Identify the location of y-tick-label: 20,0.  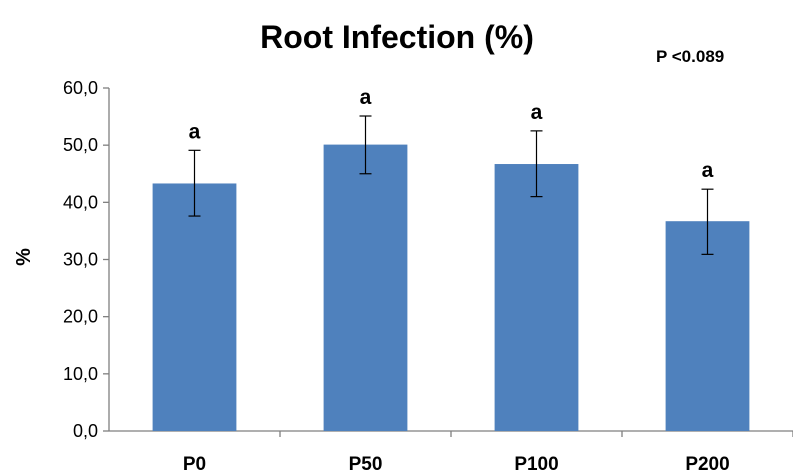
(80, 317).